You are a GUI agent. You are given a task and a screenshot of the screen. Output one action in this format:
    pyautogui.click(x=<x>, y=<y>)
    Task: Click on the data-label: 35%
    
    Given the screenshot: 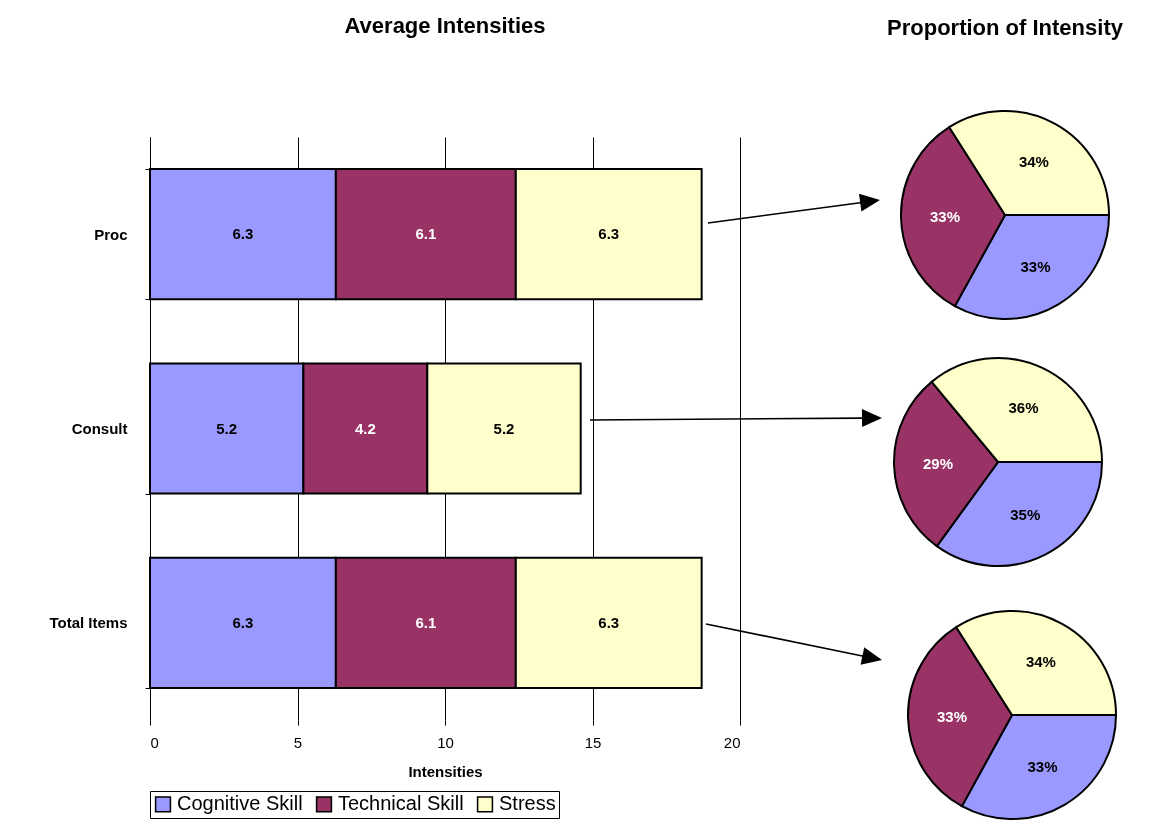 What is the action you would take?
    pyautogui.click(x=1025, y=515)
    